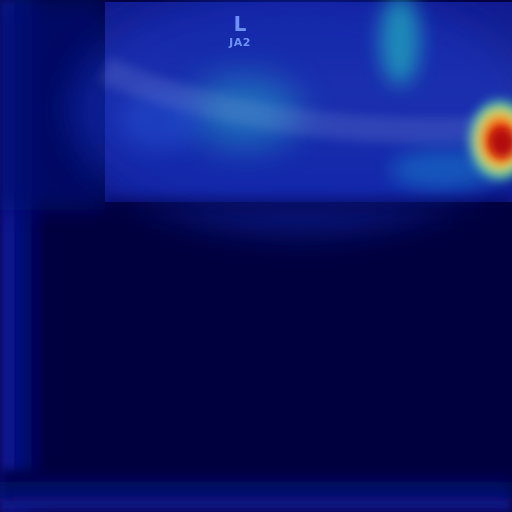  Describe the element at coordinates (400, 42) in the screenshot. I see `cyan-spot-top` at that location.